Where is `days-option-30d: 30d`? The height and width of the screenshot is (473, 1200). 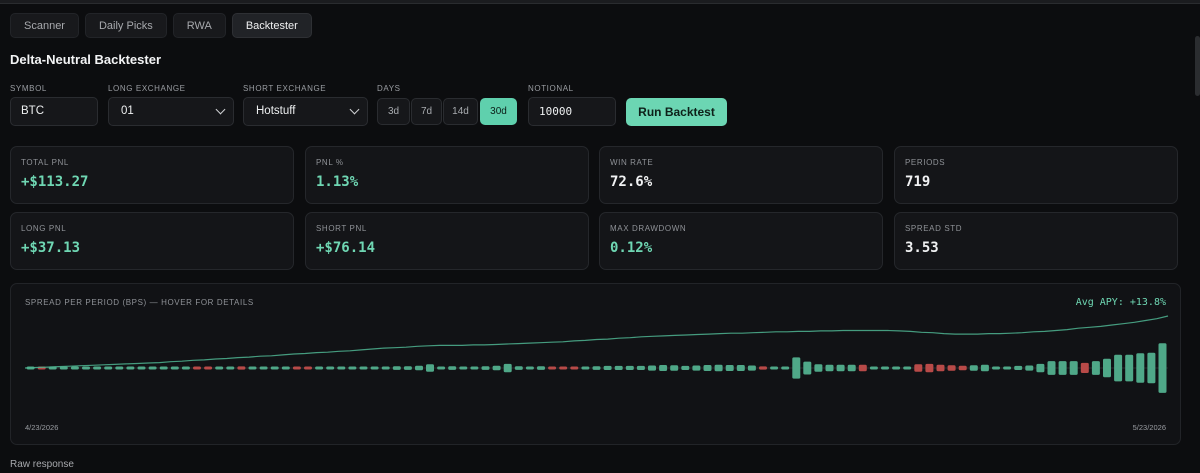 days-option-30d: 30d is located at coordinates (498, 111).